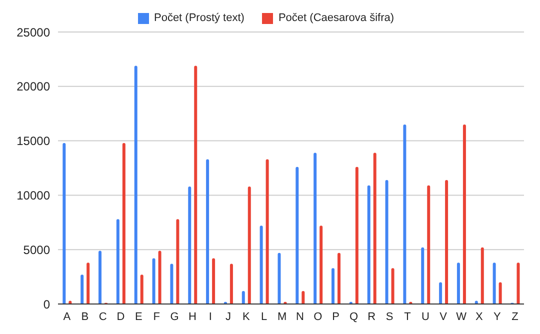 The height and width of the screenshot is (334, 540). I want to click on x-tick-label: R, so click(372, 316).